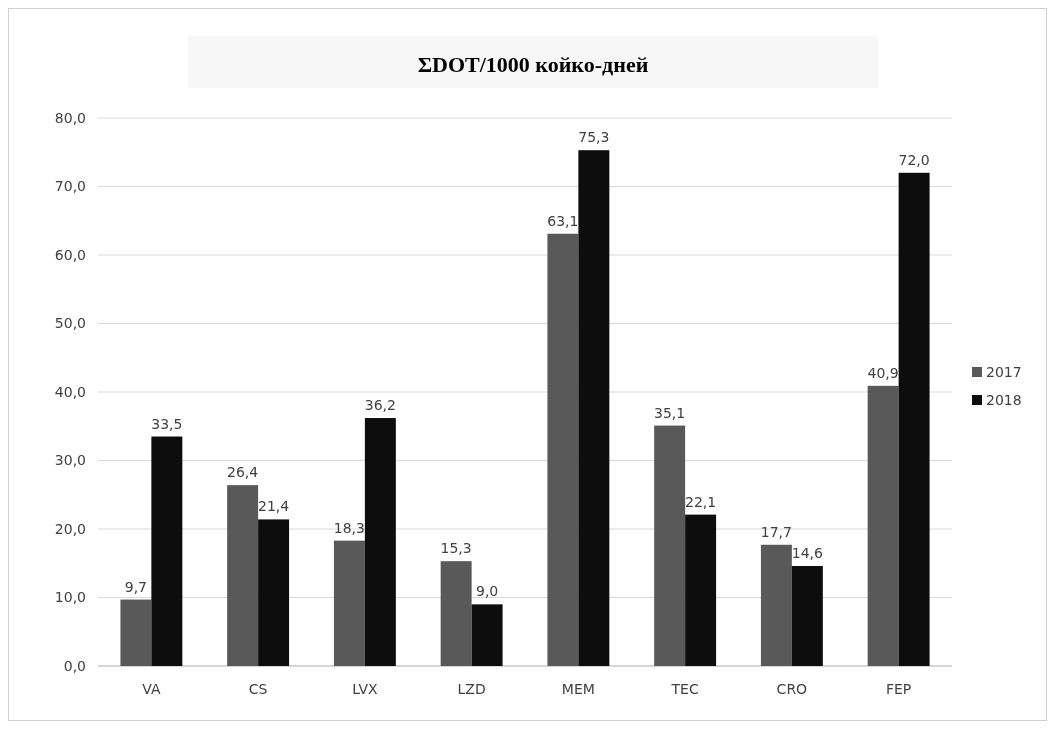 The height and width of the screenshot is (729, 1055). What do you see at coordinates (807, 552) in the screenshot?
I see `data-label: 14,6` at bounding box center [807, 552].